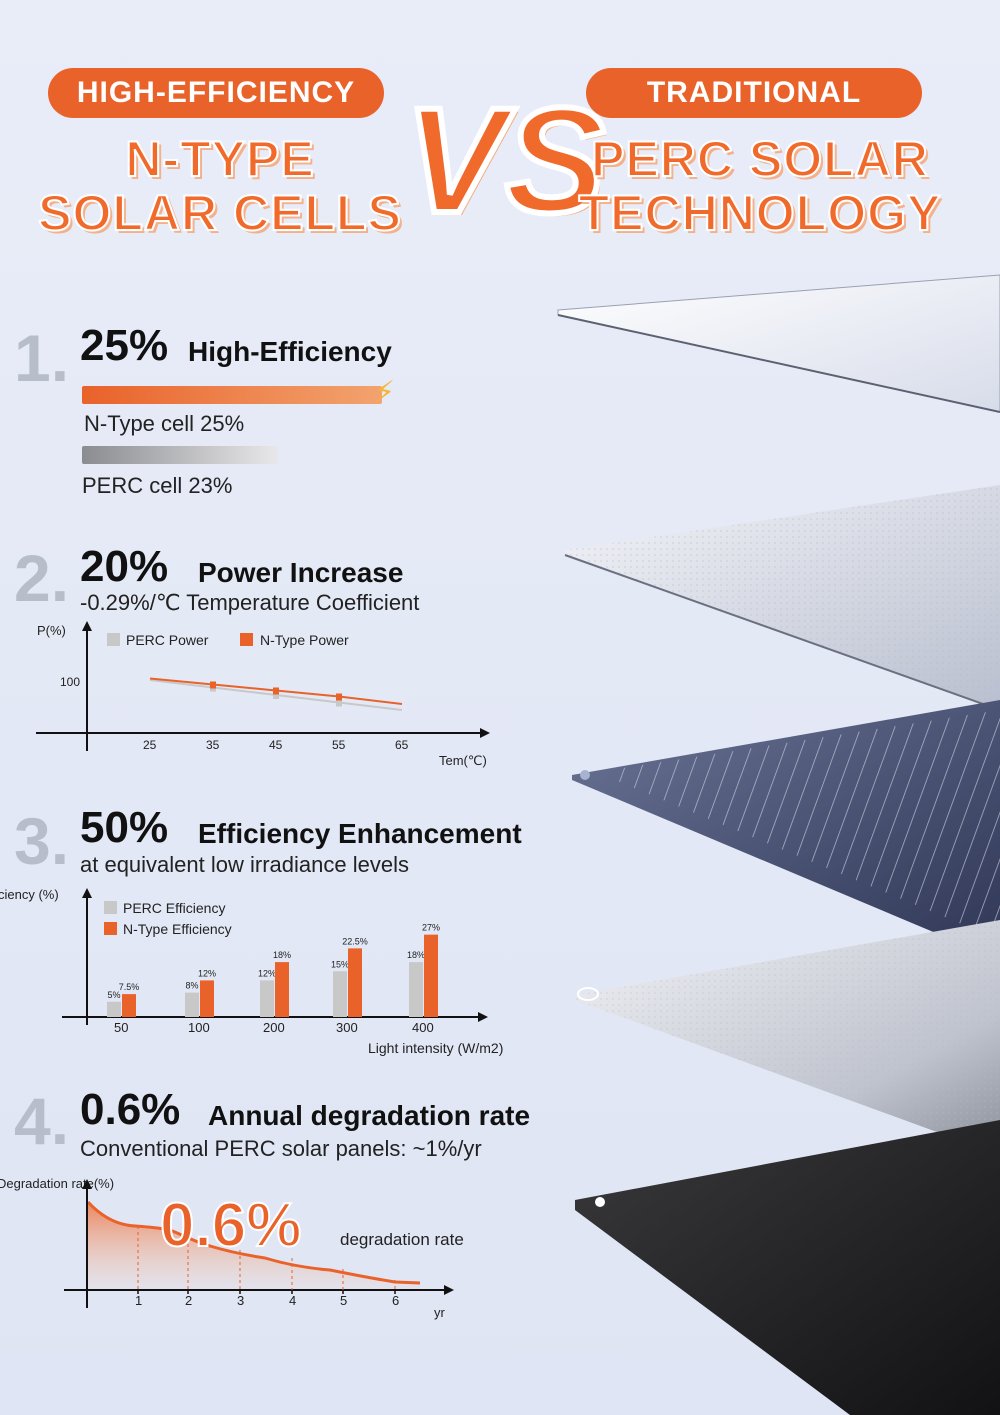 The height and width of the screenshot is (1415, 1000). What do you see at coordinates (304, 640) in the screenshot?
I see `legend-ntype-power: N-Type Power` at bounding box center [304, 640].